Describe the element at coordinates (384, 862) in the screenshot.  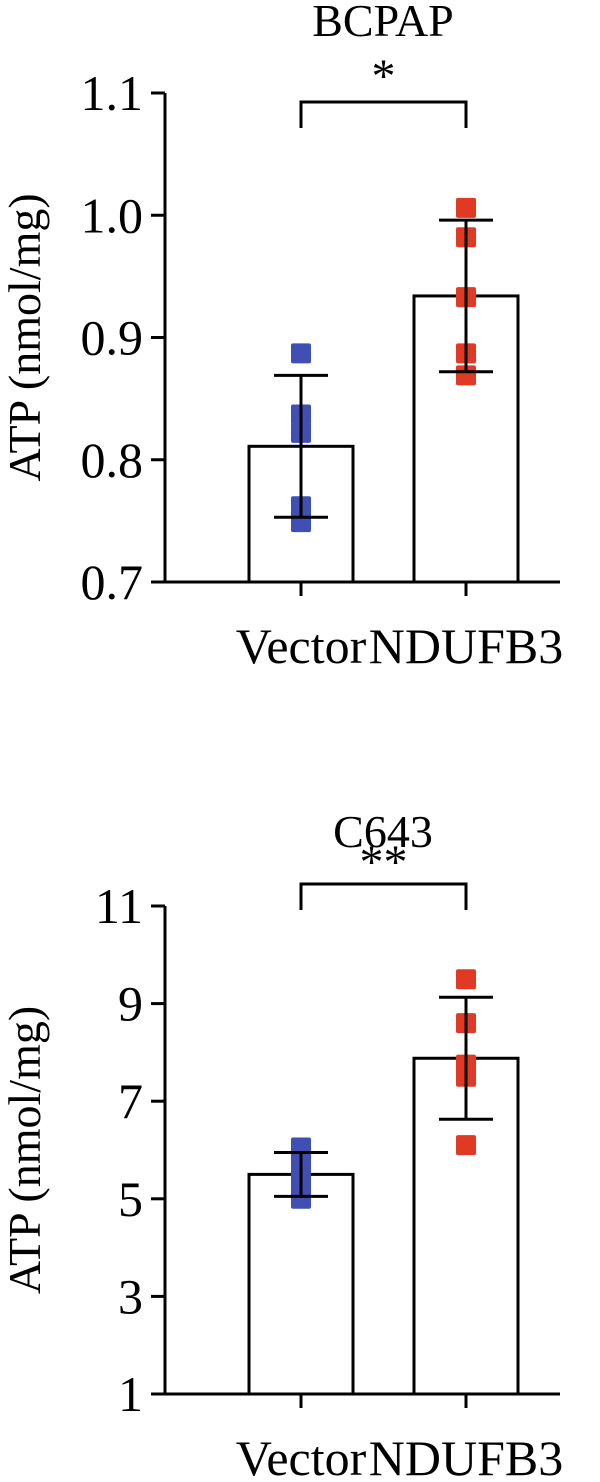
I see `significance-label: **` at that location.